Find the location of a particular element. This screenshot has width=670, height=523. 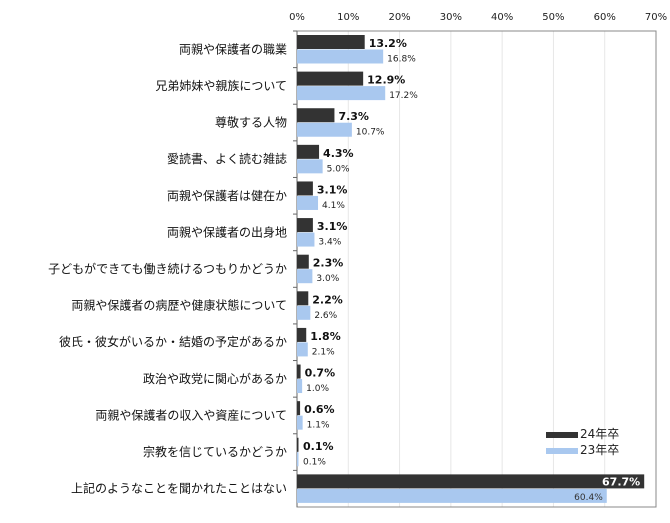

data-label-23: 60.4% is located at coordinates (588, 498).